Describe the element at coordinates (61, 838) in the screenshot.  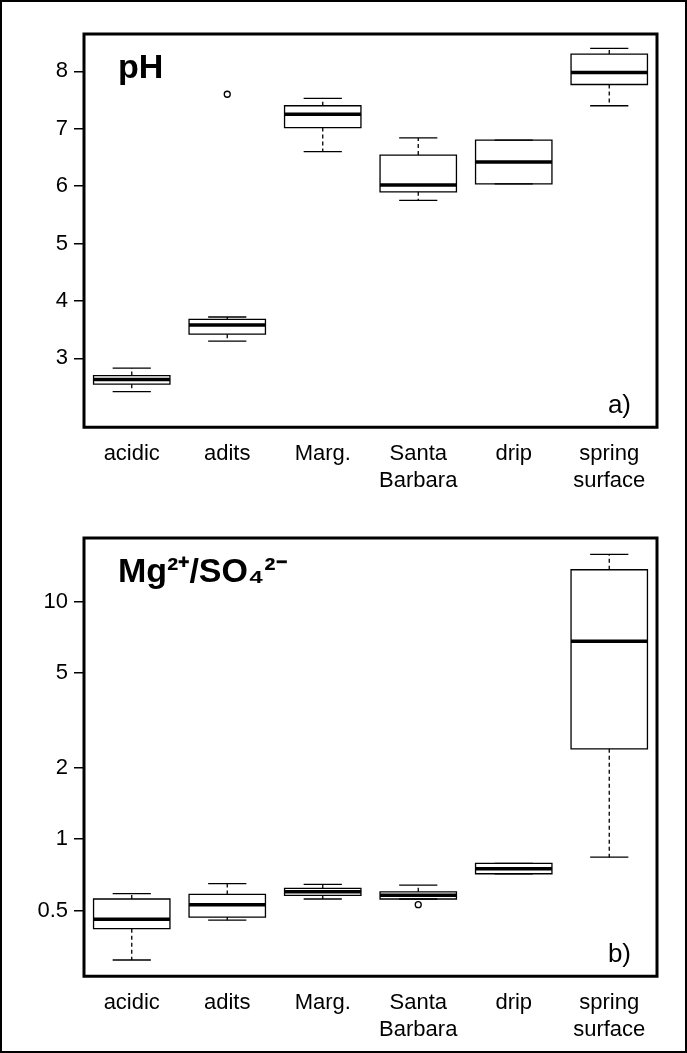
I see `y-tick-label: 1` at that location.